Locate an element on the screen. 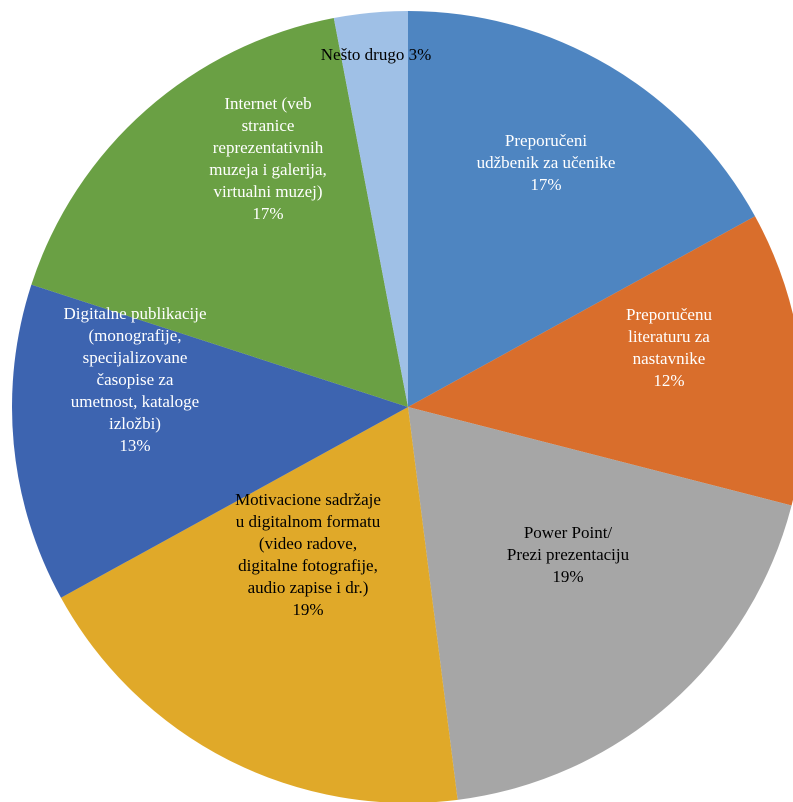 The width and height of the screenshot is (793, 802). pie-slice-label-line: Internet (veb is located at coordinates (267, 103).